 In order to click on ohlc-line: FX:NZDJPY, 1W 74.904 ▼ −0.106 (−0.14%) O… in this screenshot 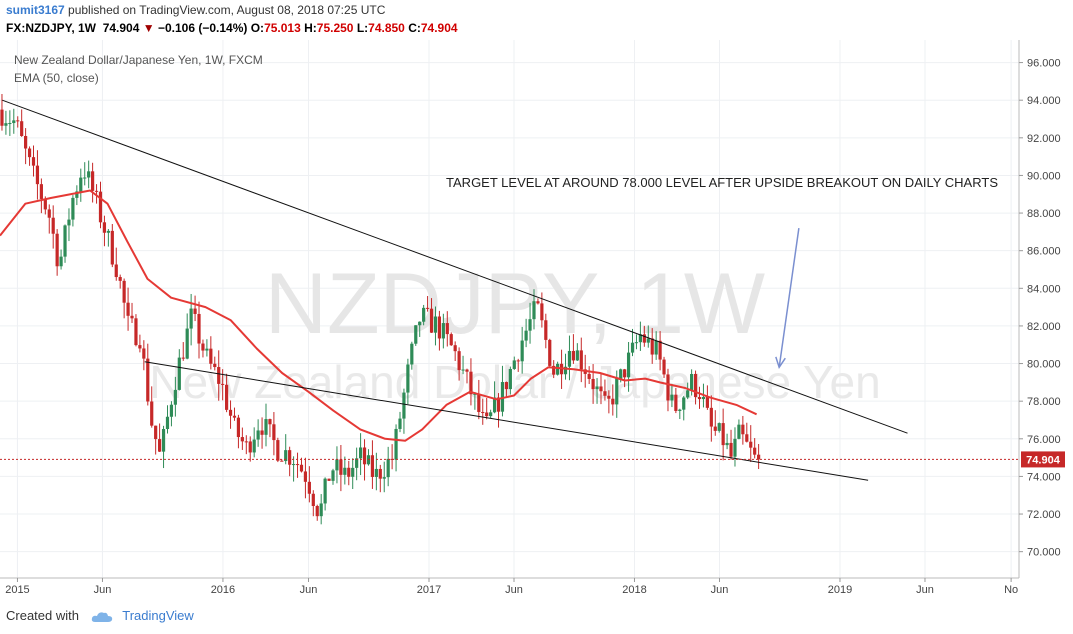, I will do `click(232, 28)`.